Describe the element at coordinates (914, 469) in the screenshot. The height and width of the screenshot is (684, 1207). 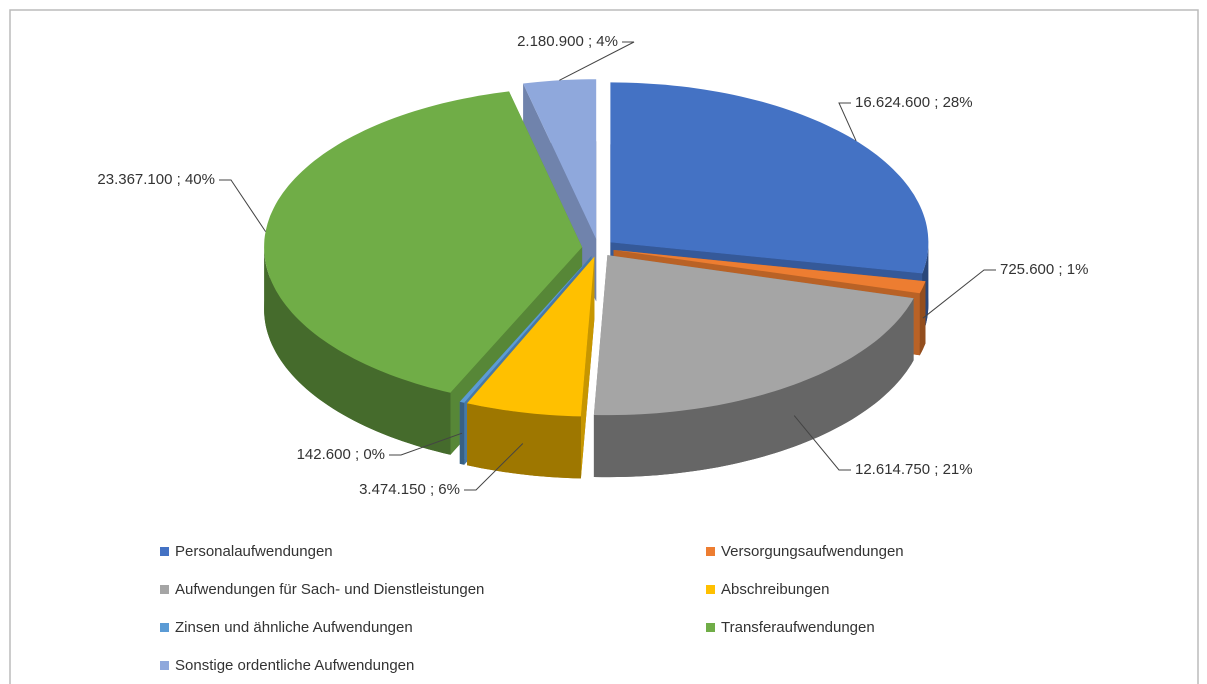
I see `data-label: 12.614.750 ; 21%` at that location.